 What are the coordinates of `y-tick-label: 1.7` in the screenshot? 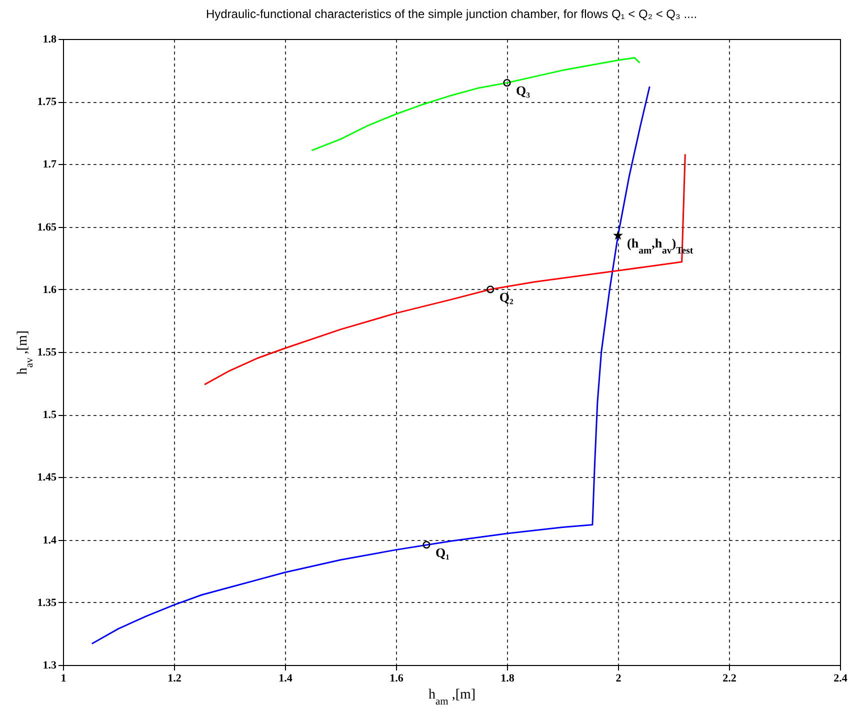 It's located at (49, 164).